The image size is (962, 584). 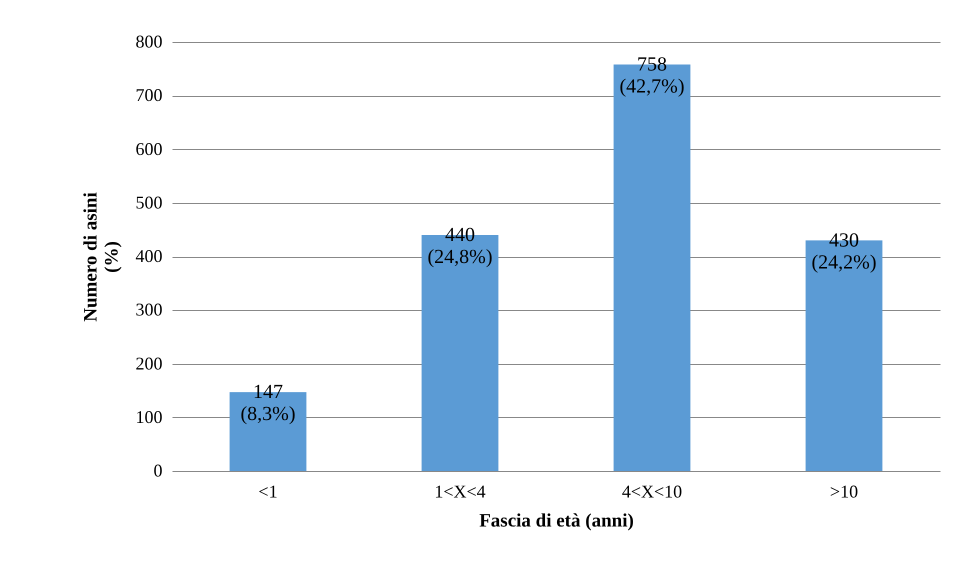 I want to click on y-tick-label: 400, so click(x=149, y=256).